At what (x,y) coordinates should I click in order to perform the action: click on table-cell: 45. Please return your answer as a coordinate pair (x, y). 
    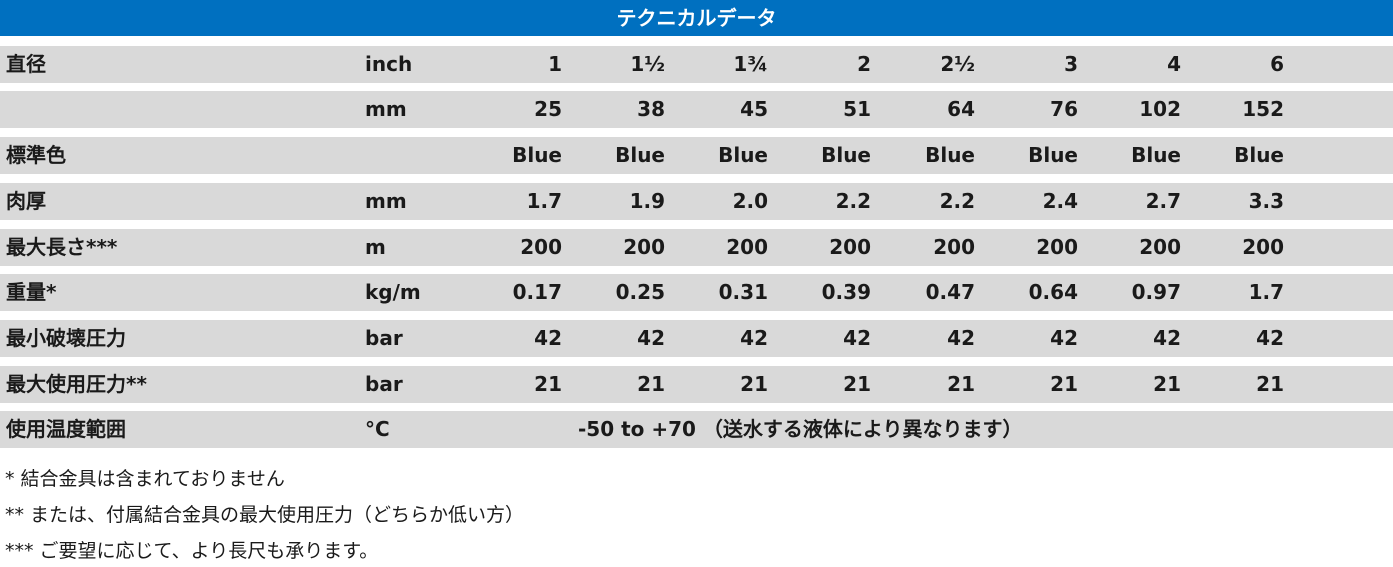
    Looking at the image, I should click on (754, 109).